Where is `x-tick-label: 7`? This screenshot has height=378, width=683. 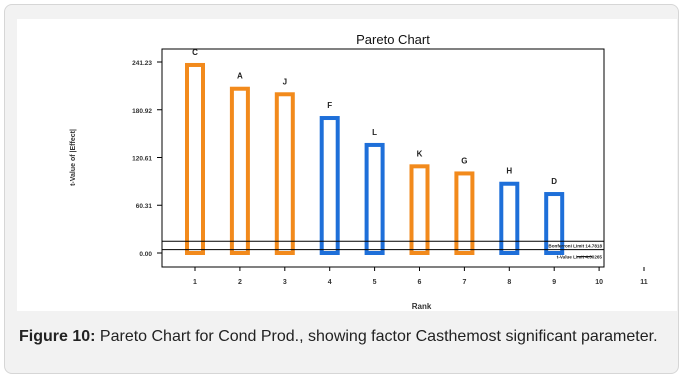 x-tick-label: 7 is located at coordinates (464, 282).